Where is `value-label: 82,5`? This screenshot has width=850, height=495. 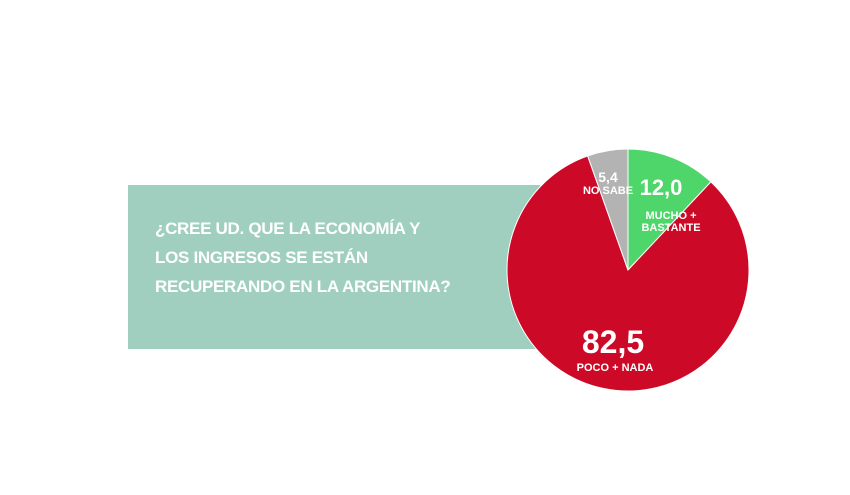
value-label: 82,5 is located at coordinates (613, 342).